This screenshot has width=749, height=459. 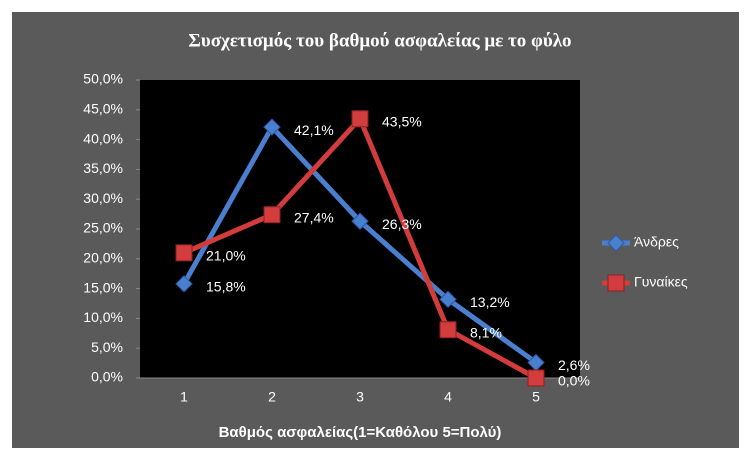 I want to click on data-label: 2,6%, so click(x=574, y=365).